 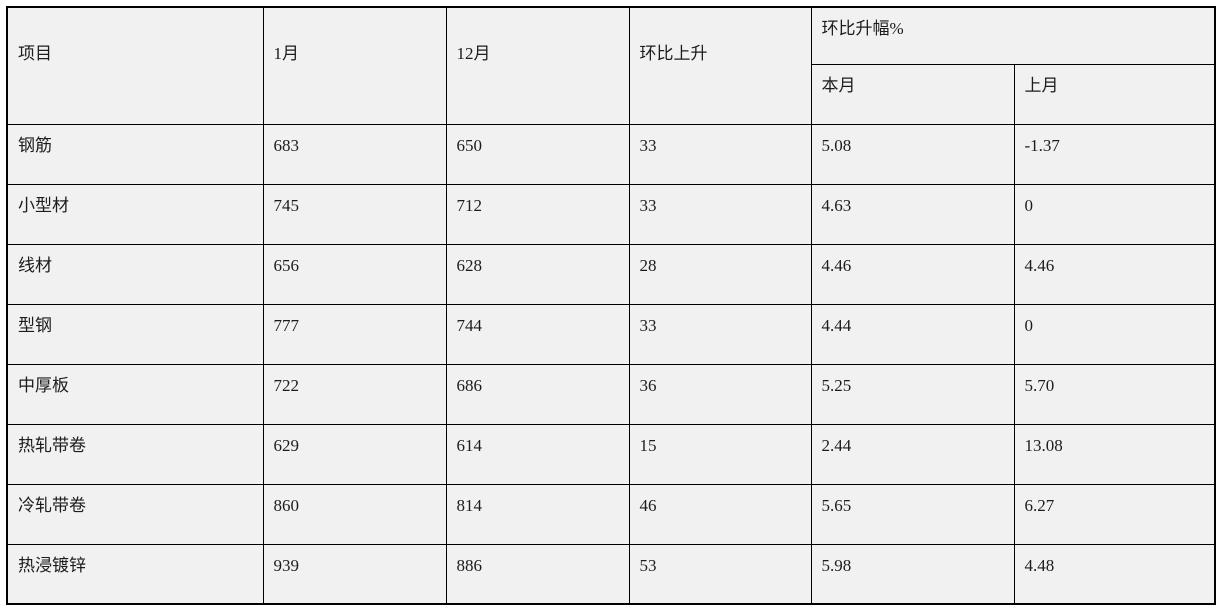 I want to click on cell-mom-rise: 15, so click(x=720, y=454).